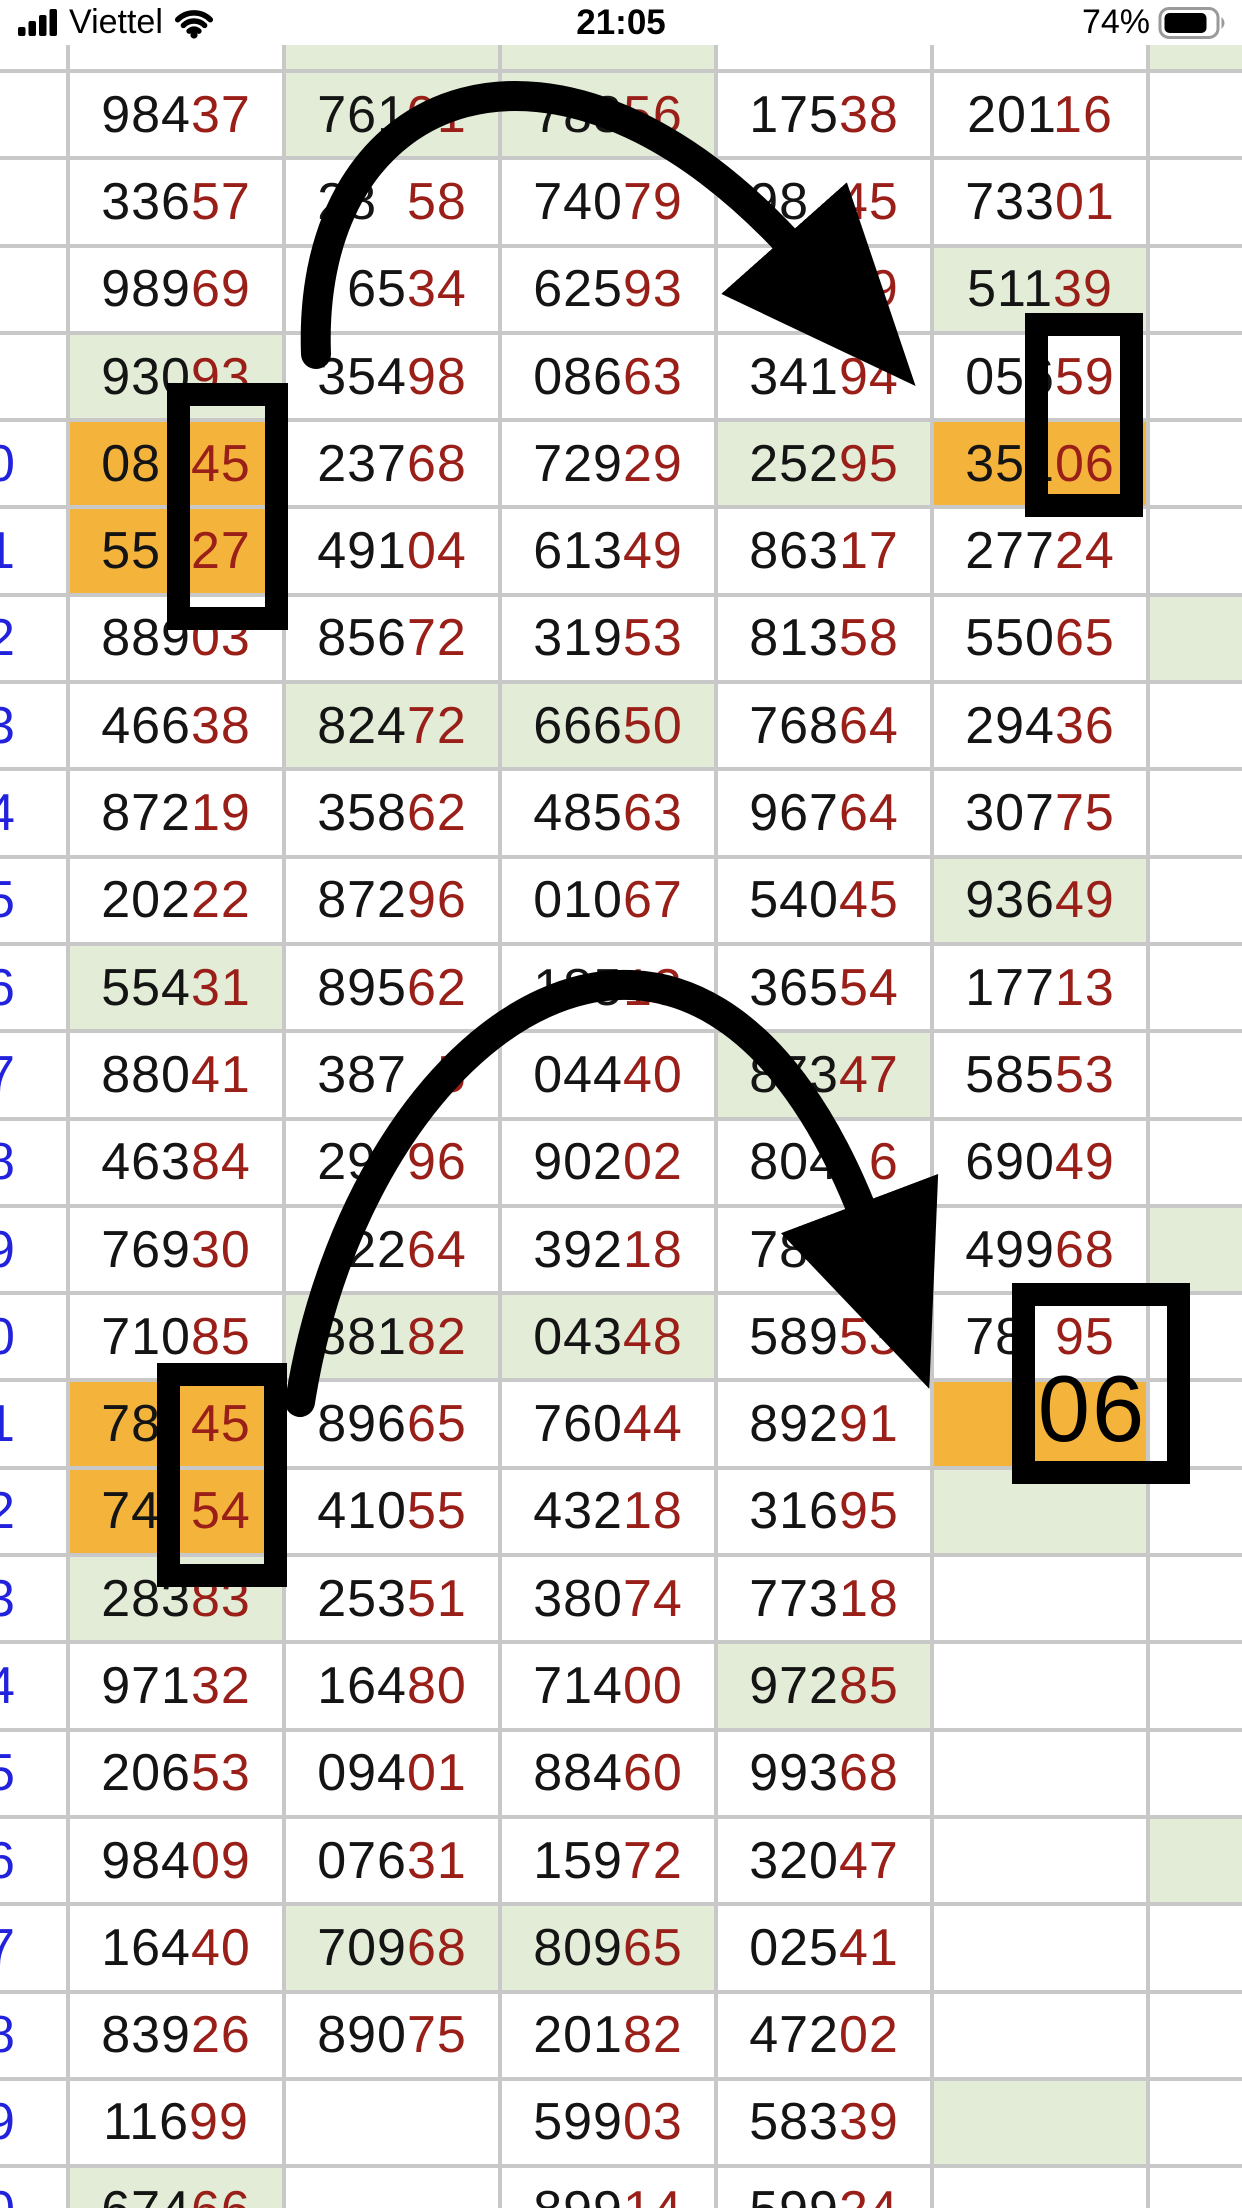 The image size is (1242, 2208). I want to click on annotation-big-number: 06, so click(1092, 1408).